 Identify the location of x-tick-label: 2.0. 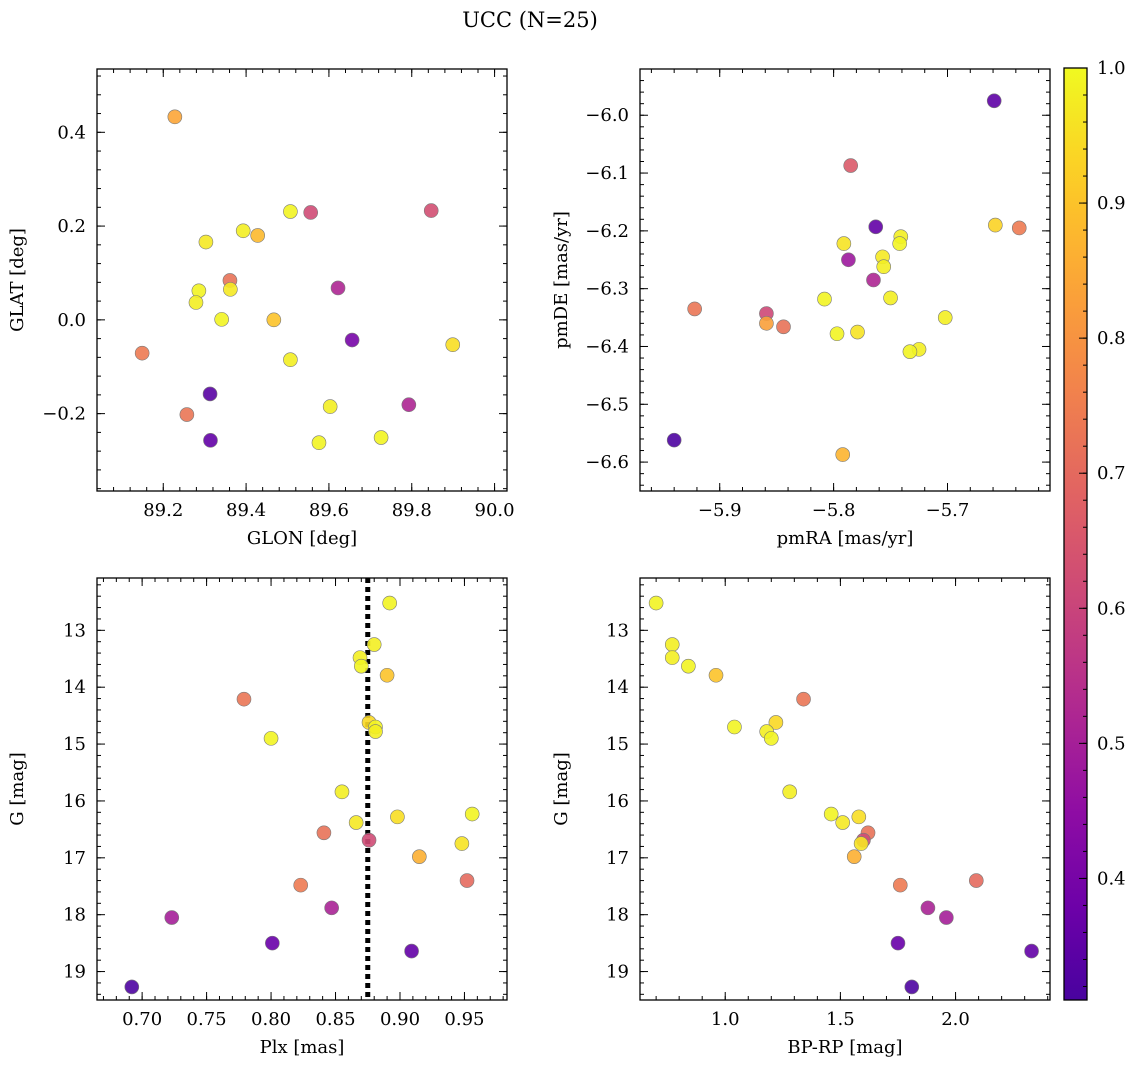
(955, 1019).